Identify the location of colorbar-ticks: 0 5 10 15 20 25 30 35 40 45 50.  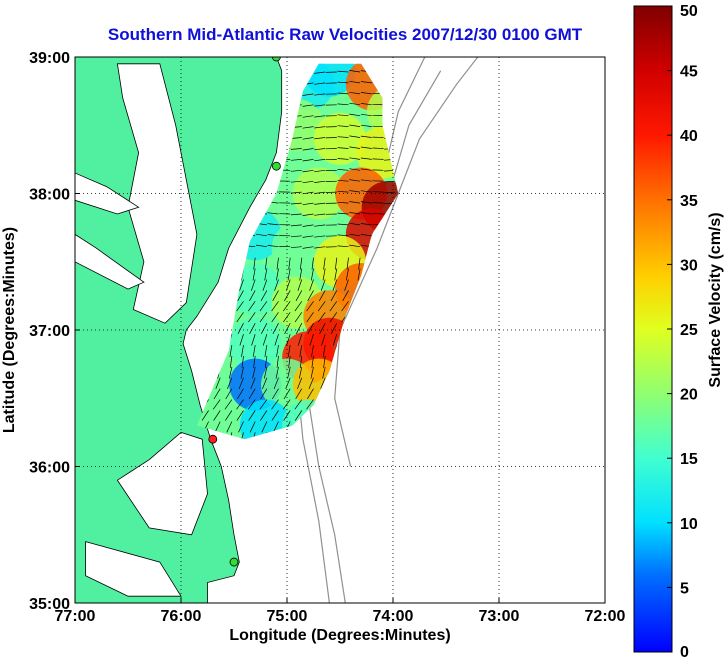
(682, 331).